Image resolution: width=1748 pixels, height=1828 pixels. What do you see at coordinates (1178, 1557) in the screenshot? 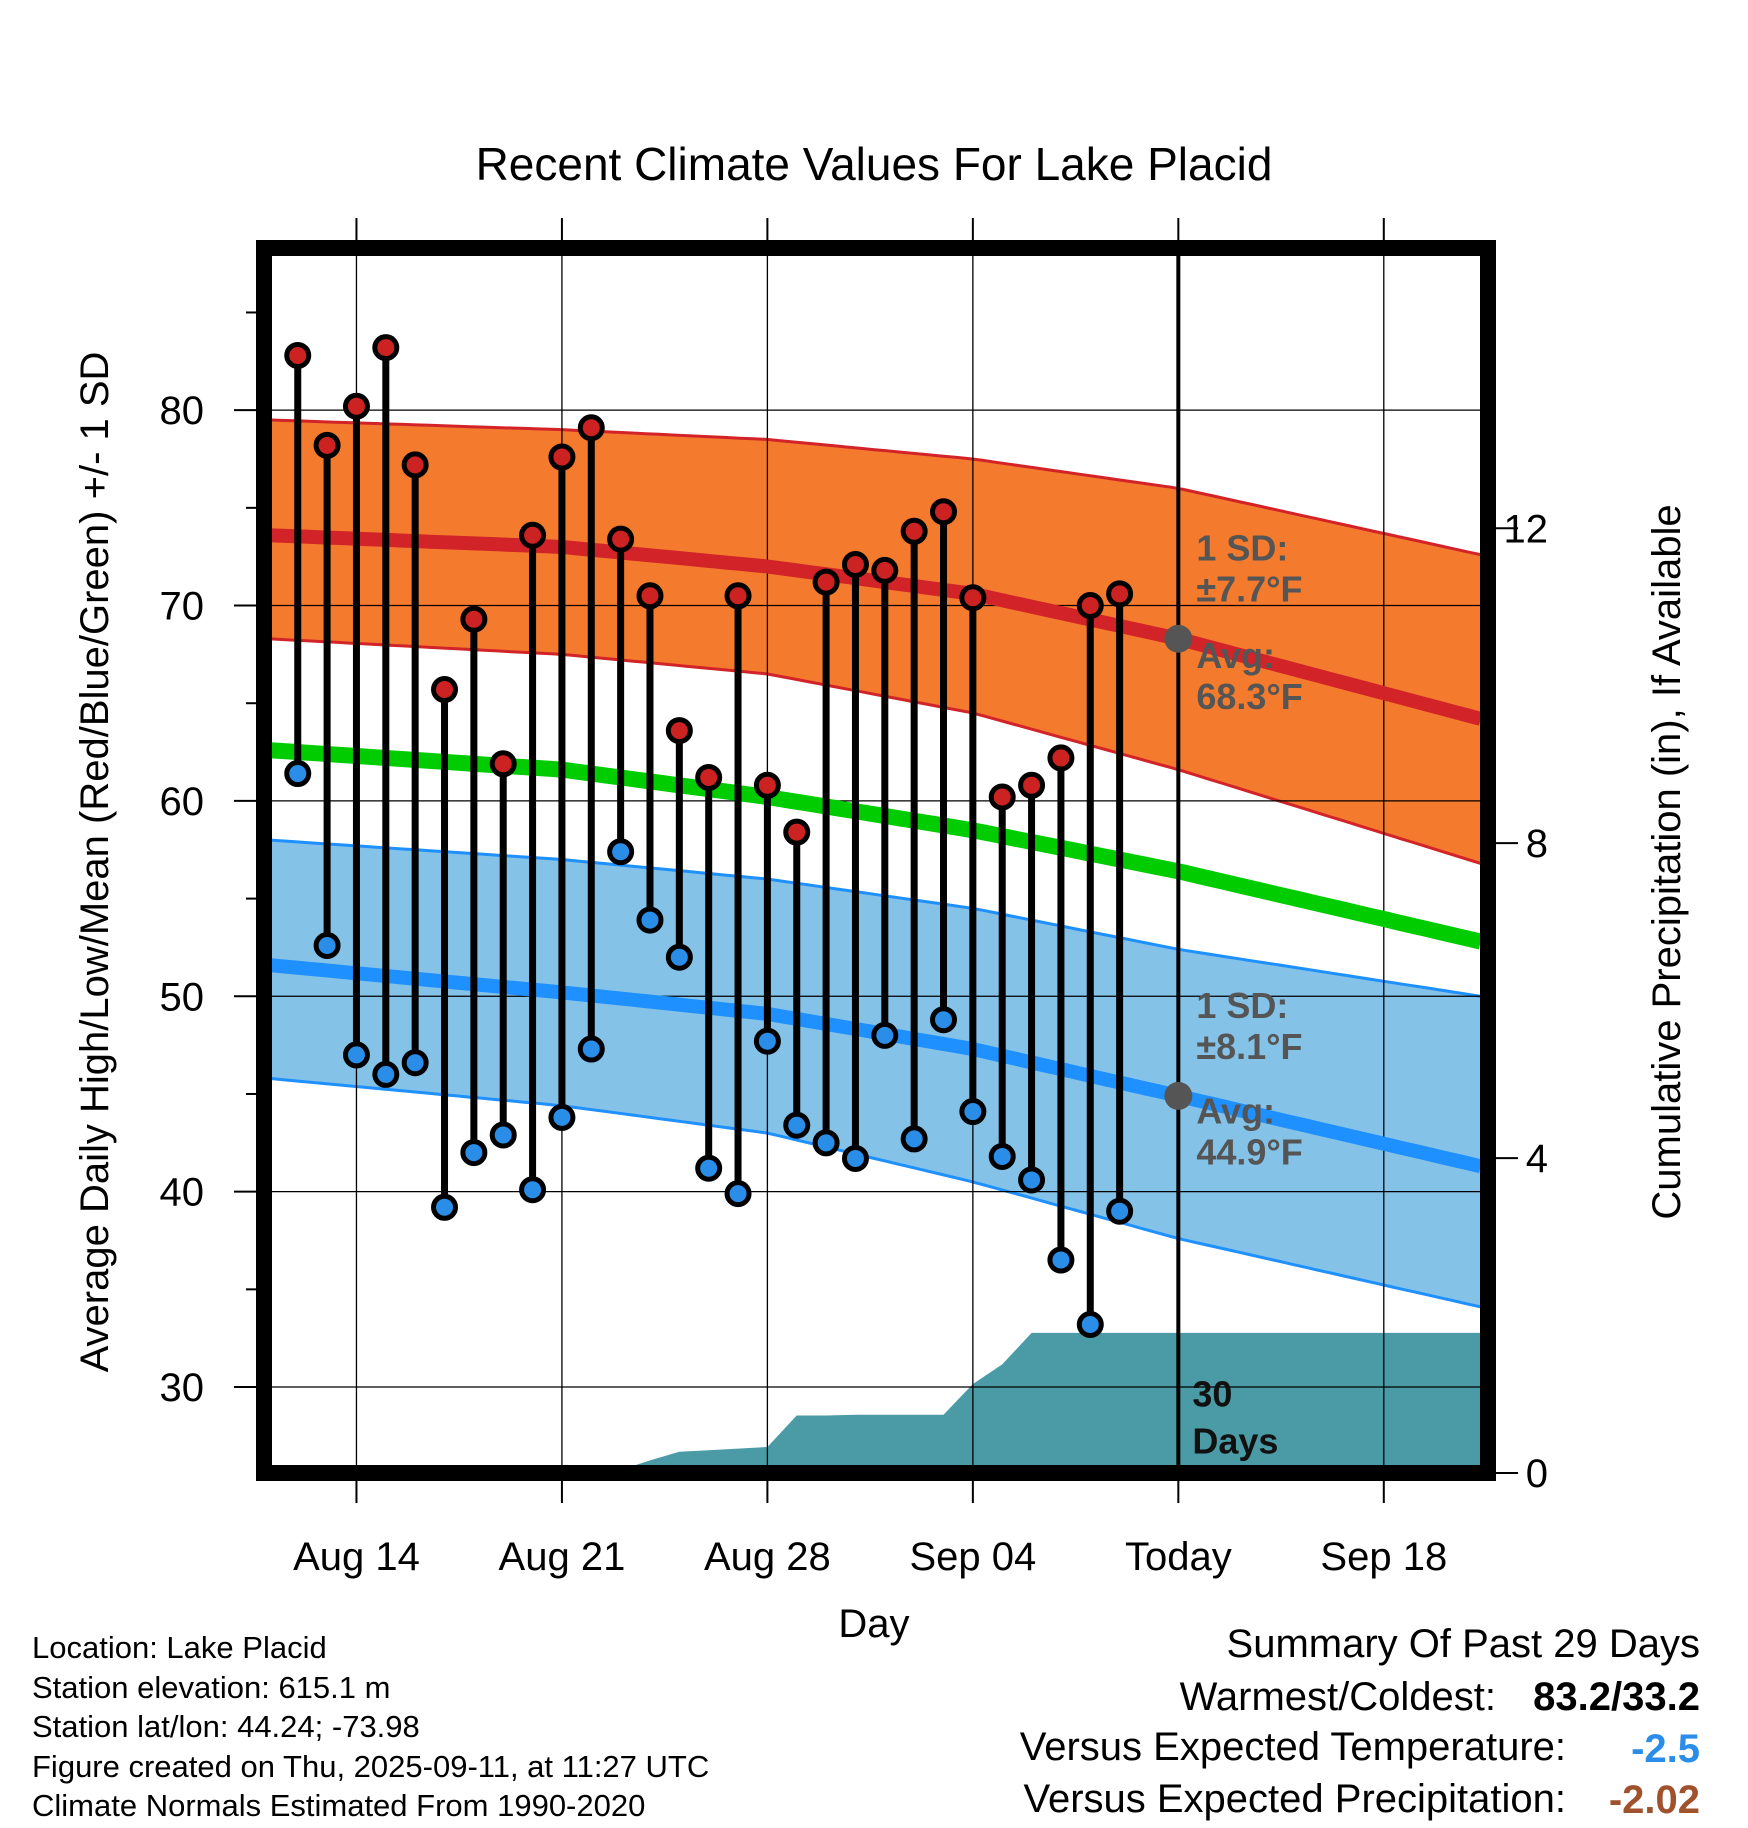
I see `x-tick-label: Today` at bounding box center [1178, 1557].